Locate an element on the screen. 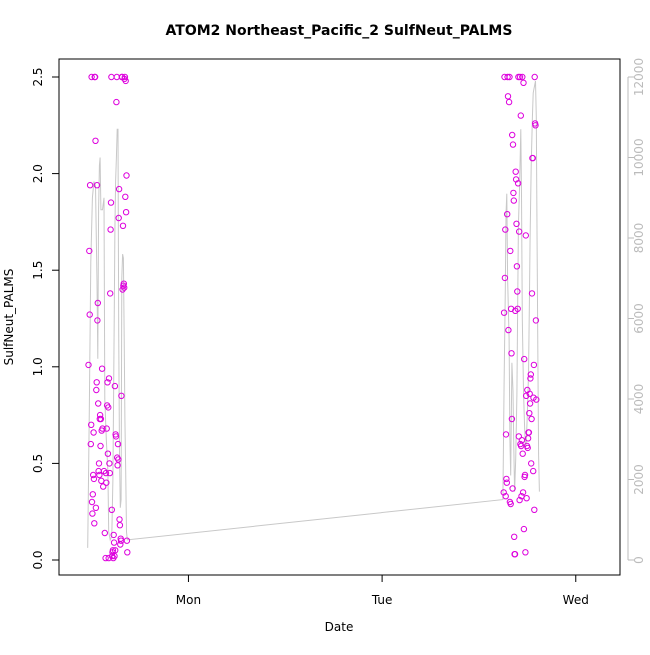 This screenshot has width=650, height=655. y-tick-label: 0.5 is located at coordinates (38, 463).